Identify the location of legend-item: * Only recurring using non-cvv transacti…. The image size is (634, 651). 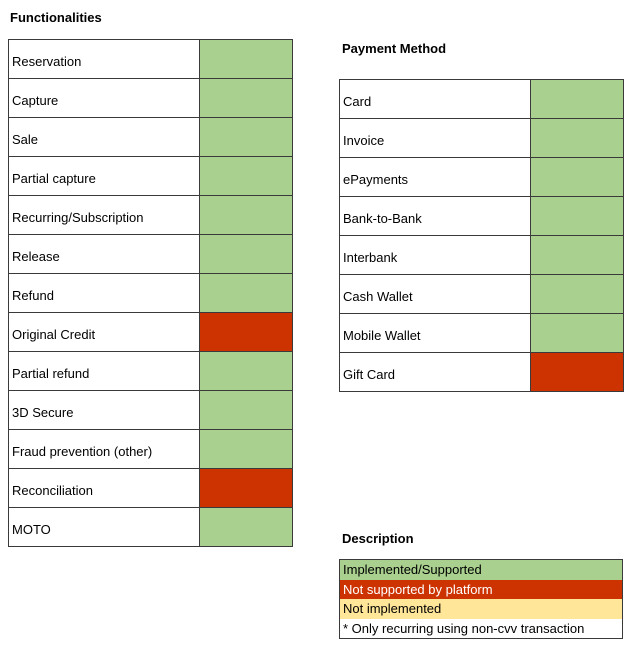
(481, 628).